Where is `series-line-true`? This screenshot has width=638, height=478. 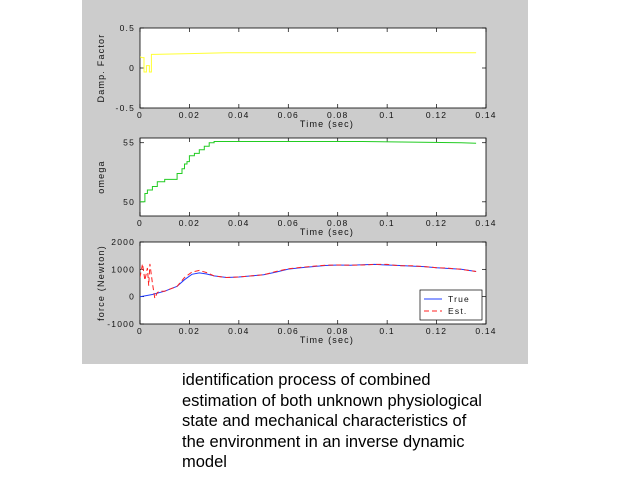
series-line-true is located at coordinates (308, 280).